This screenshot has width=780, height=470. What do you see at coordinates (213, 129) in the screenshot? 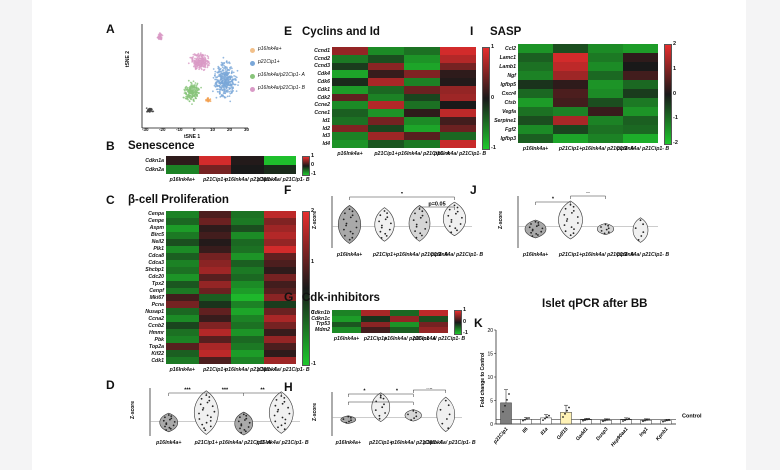
I see `tsne-x-tick: 10` at bounding box center [213, 129].